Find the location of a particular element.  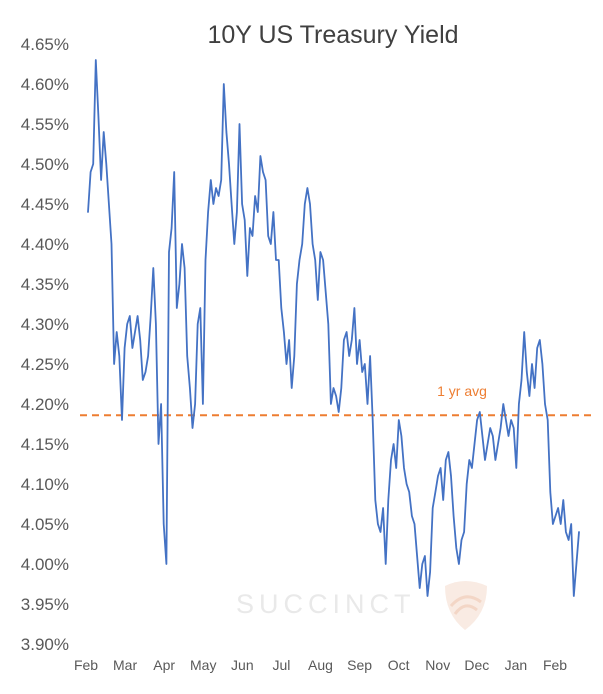

y-tick-label: 4.30% is located at coordinates (45, 324).